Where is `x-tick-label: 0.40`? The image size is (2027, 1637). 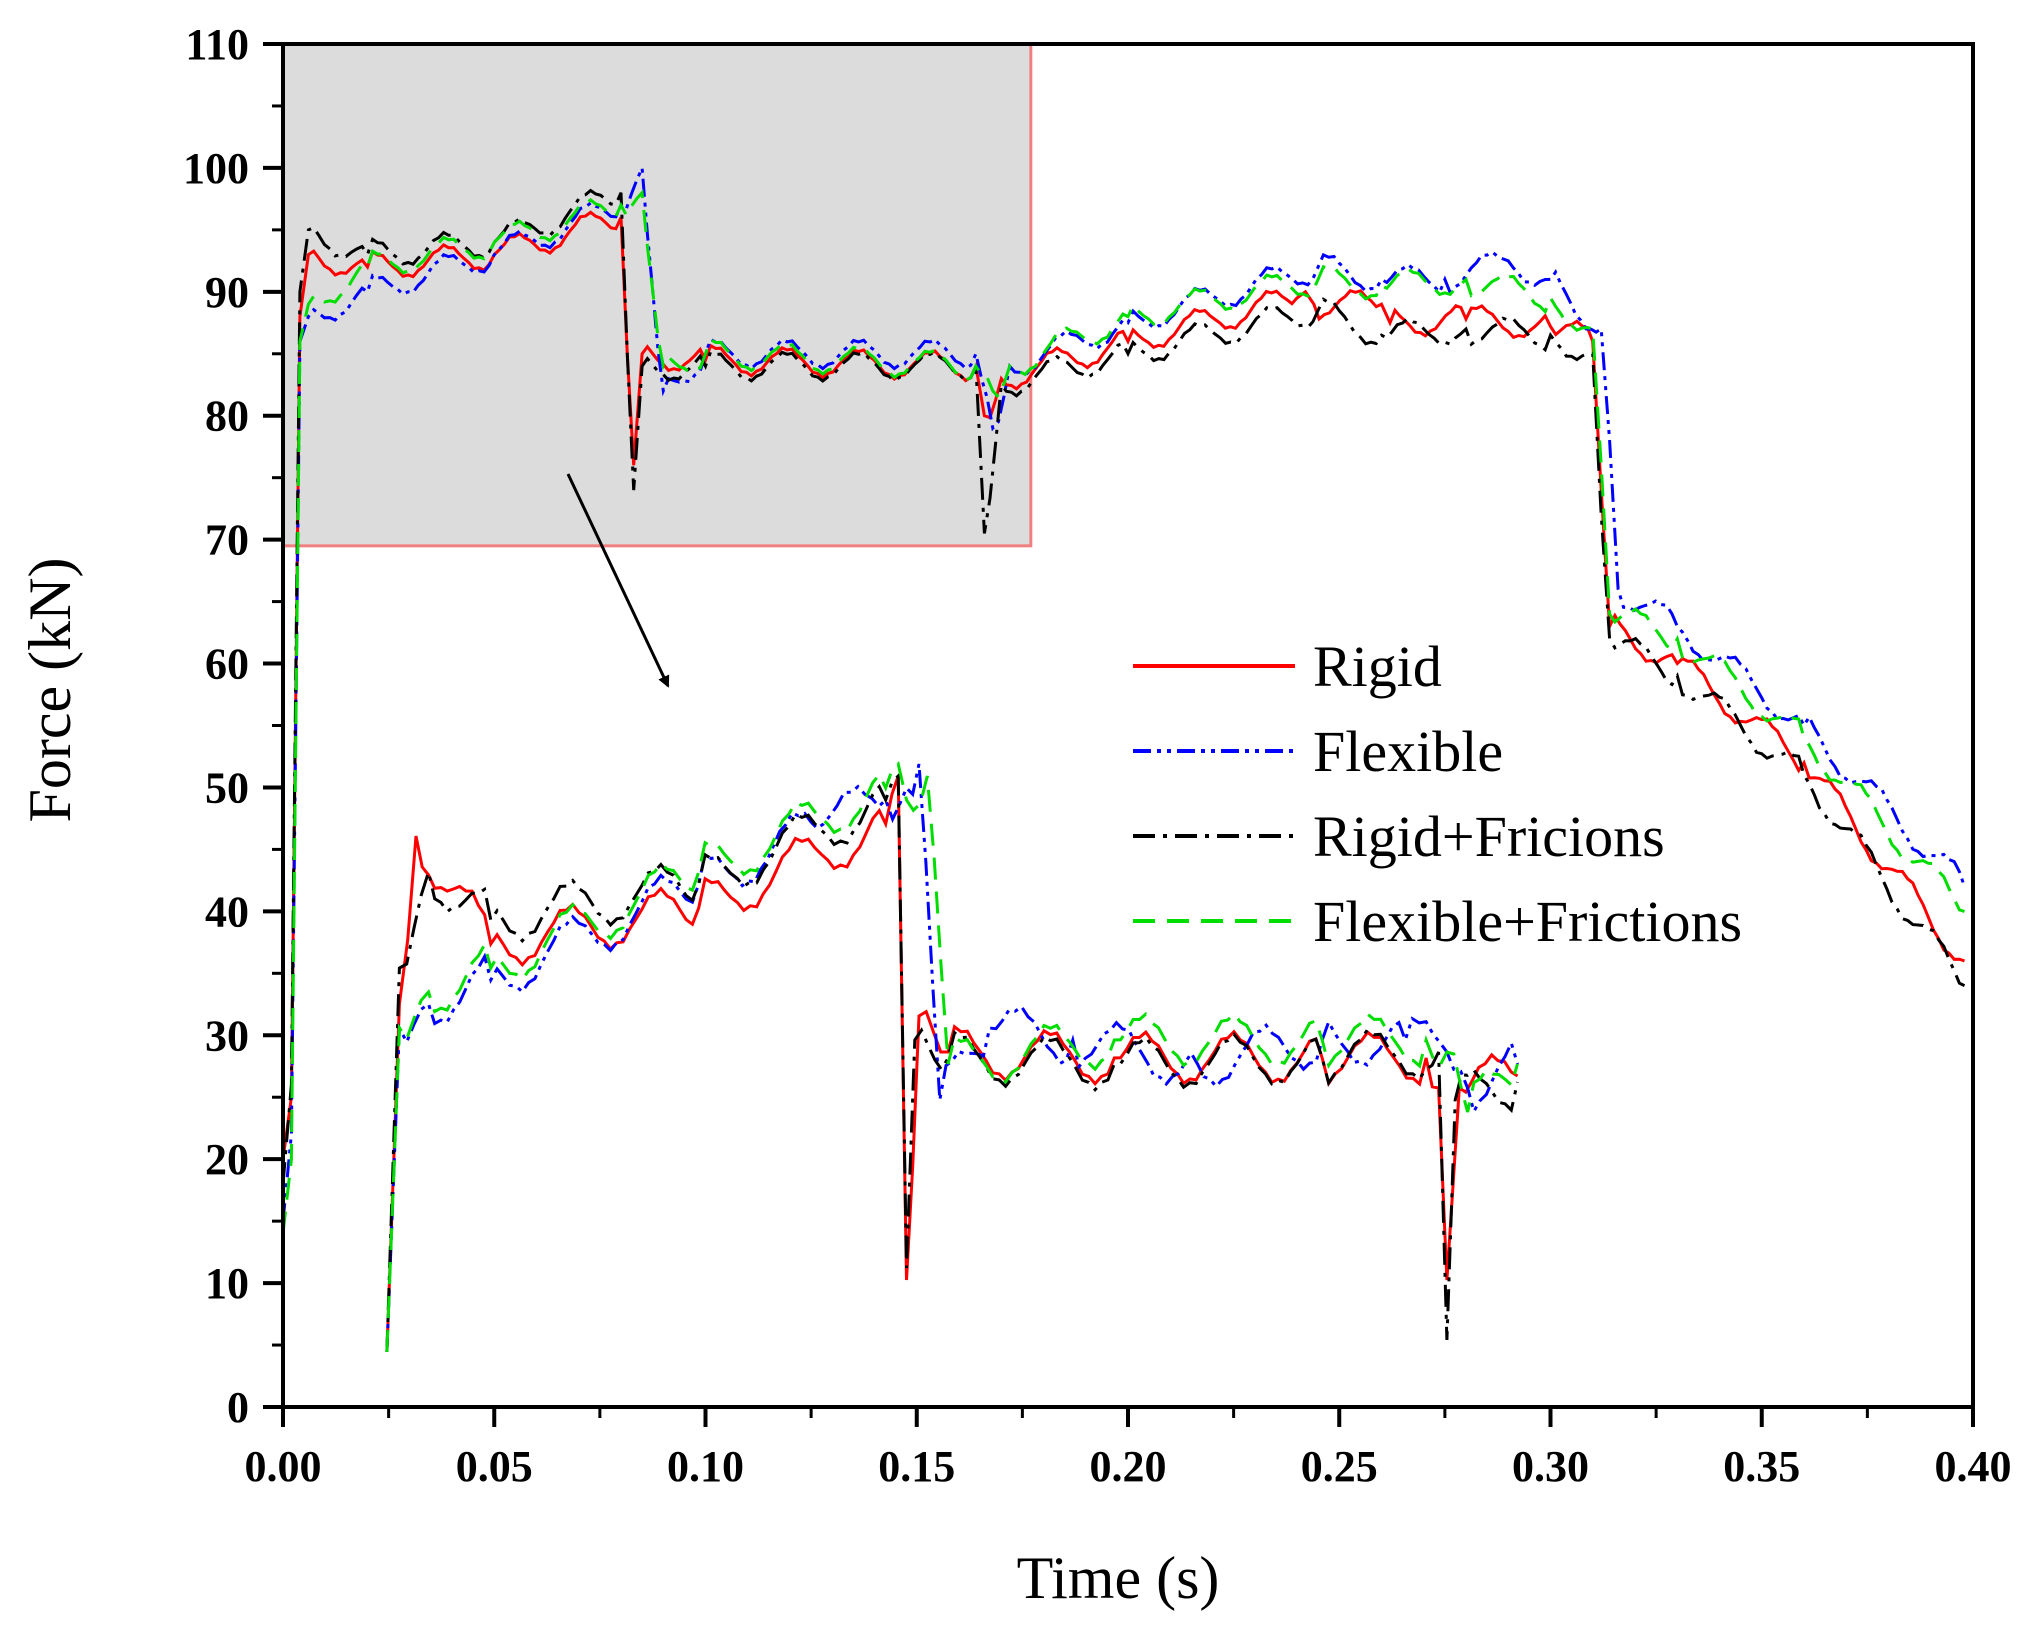 x-tick-label: 0.40 is located at coordinates (1973, 1466).